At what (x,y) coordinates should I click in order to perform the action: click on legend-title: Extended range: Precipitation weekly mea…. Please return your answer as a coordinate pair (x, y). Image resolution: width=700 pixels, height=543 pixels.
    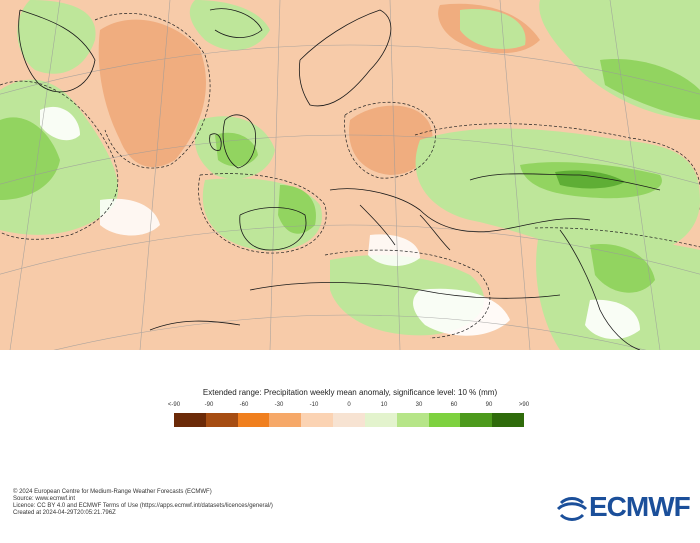
    Looking at the image, I should click on (350, 392).